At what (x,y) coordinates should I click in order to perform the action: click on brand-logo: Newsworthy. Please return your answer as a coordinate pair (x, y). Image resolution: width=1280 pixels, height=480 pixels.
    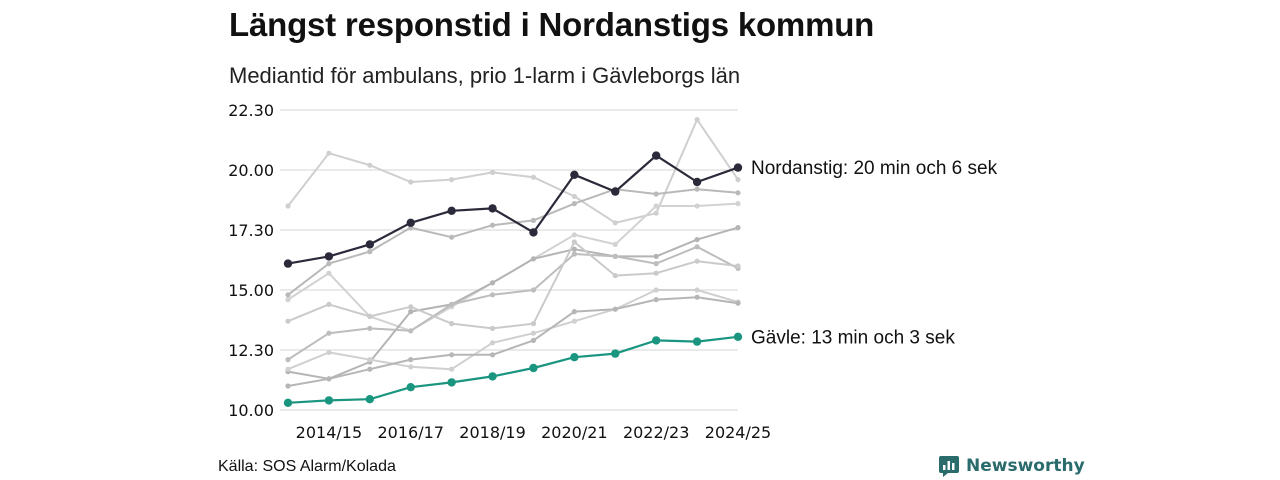
    Looking at the image, I should click on (1011, 466).